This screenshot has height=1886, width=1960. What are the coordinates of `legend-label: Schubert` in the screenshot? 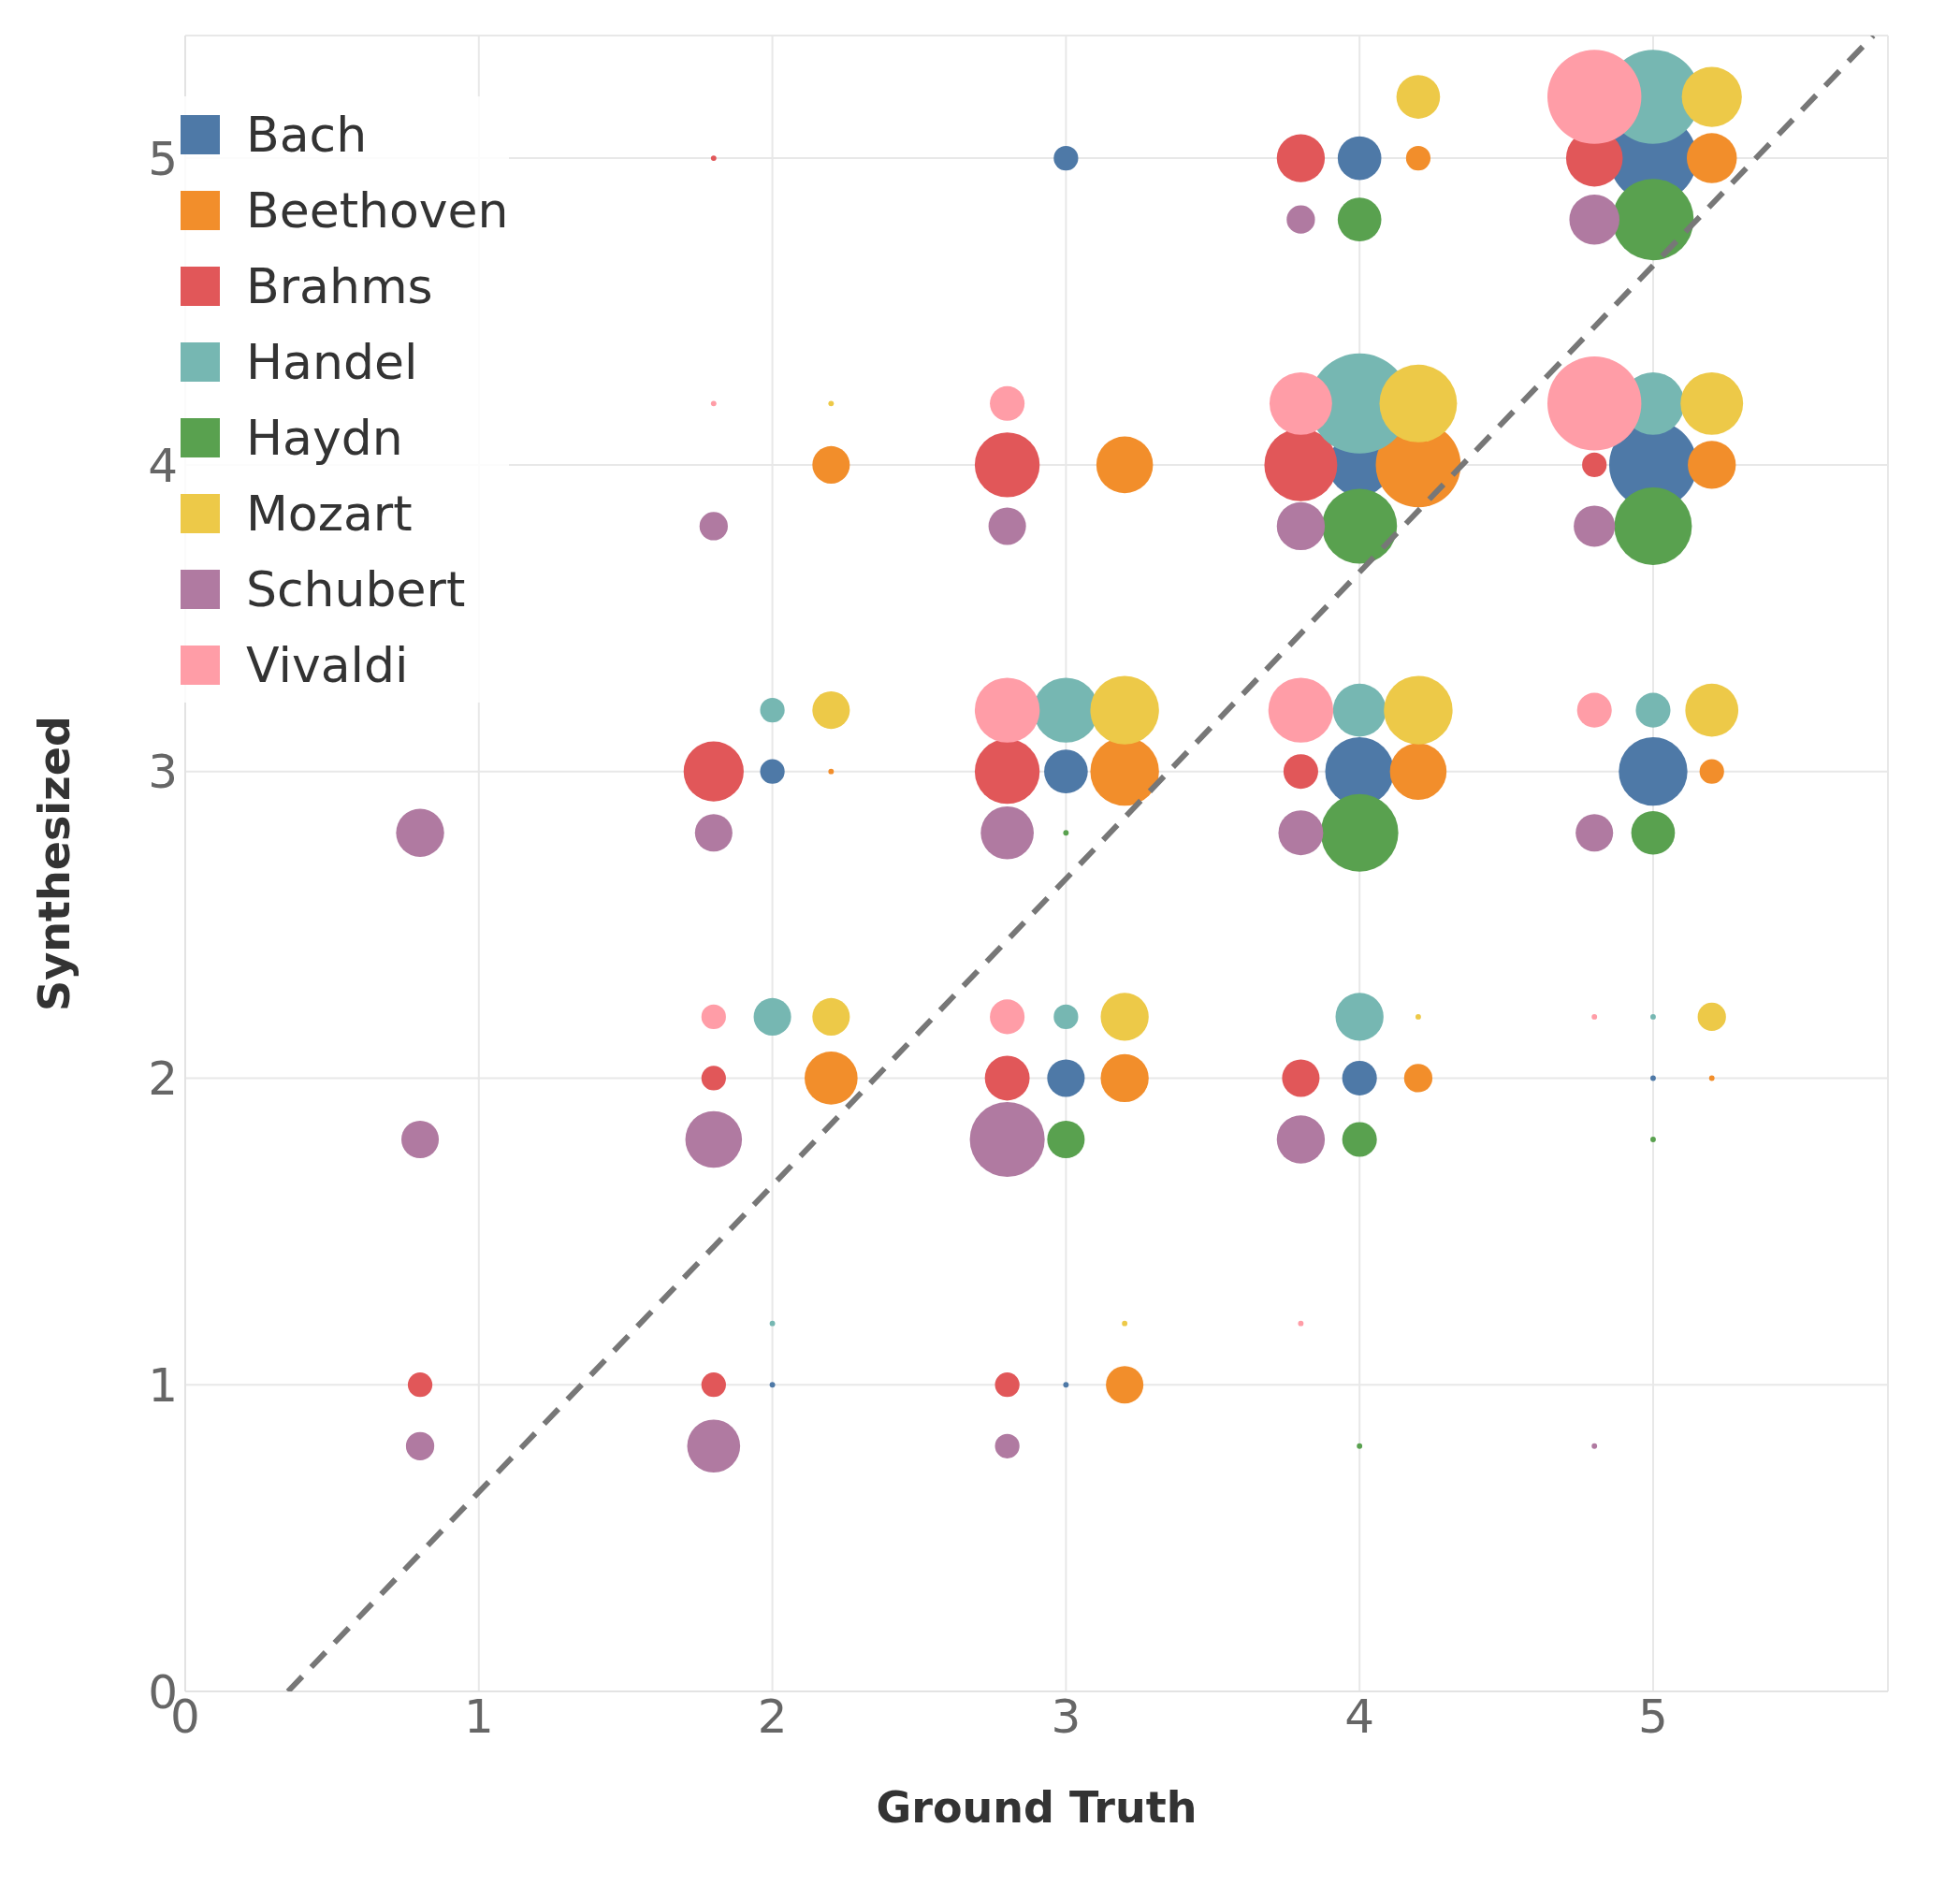 It's located at (356, 588).